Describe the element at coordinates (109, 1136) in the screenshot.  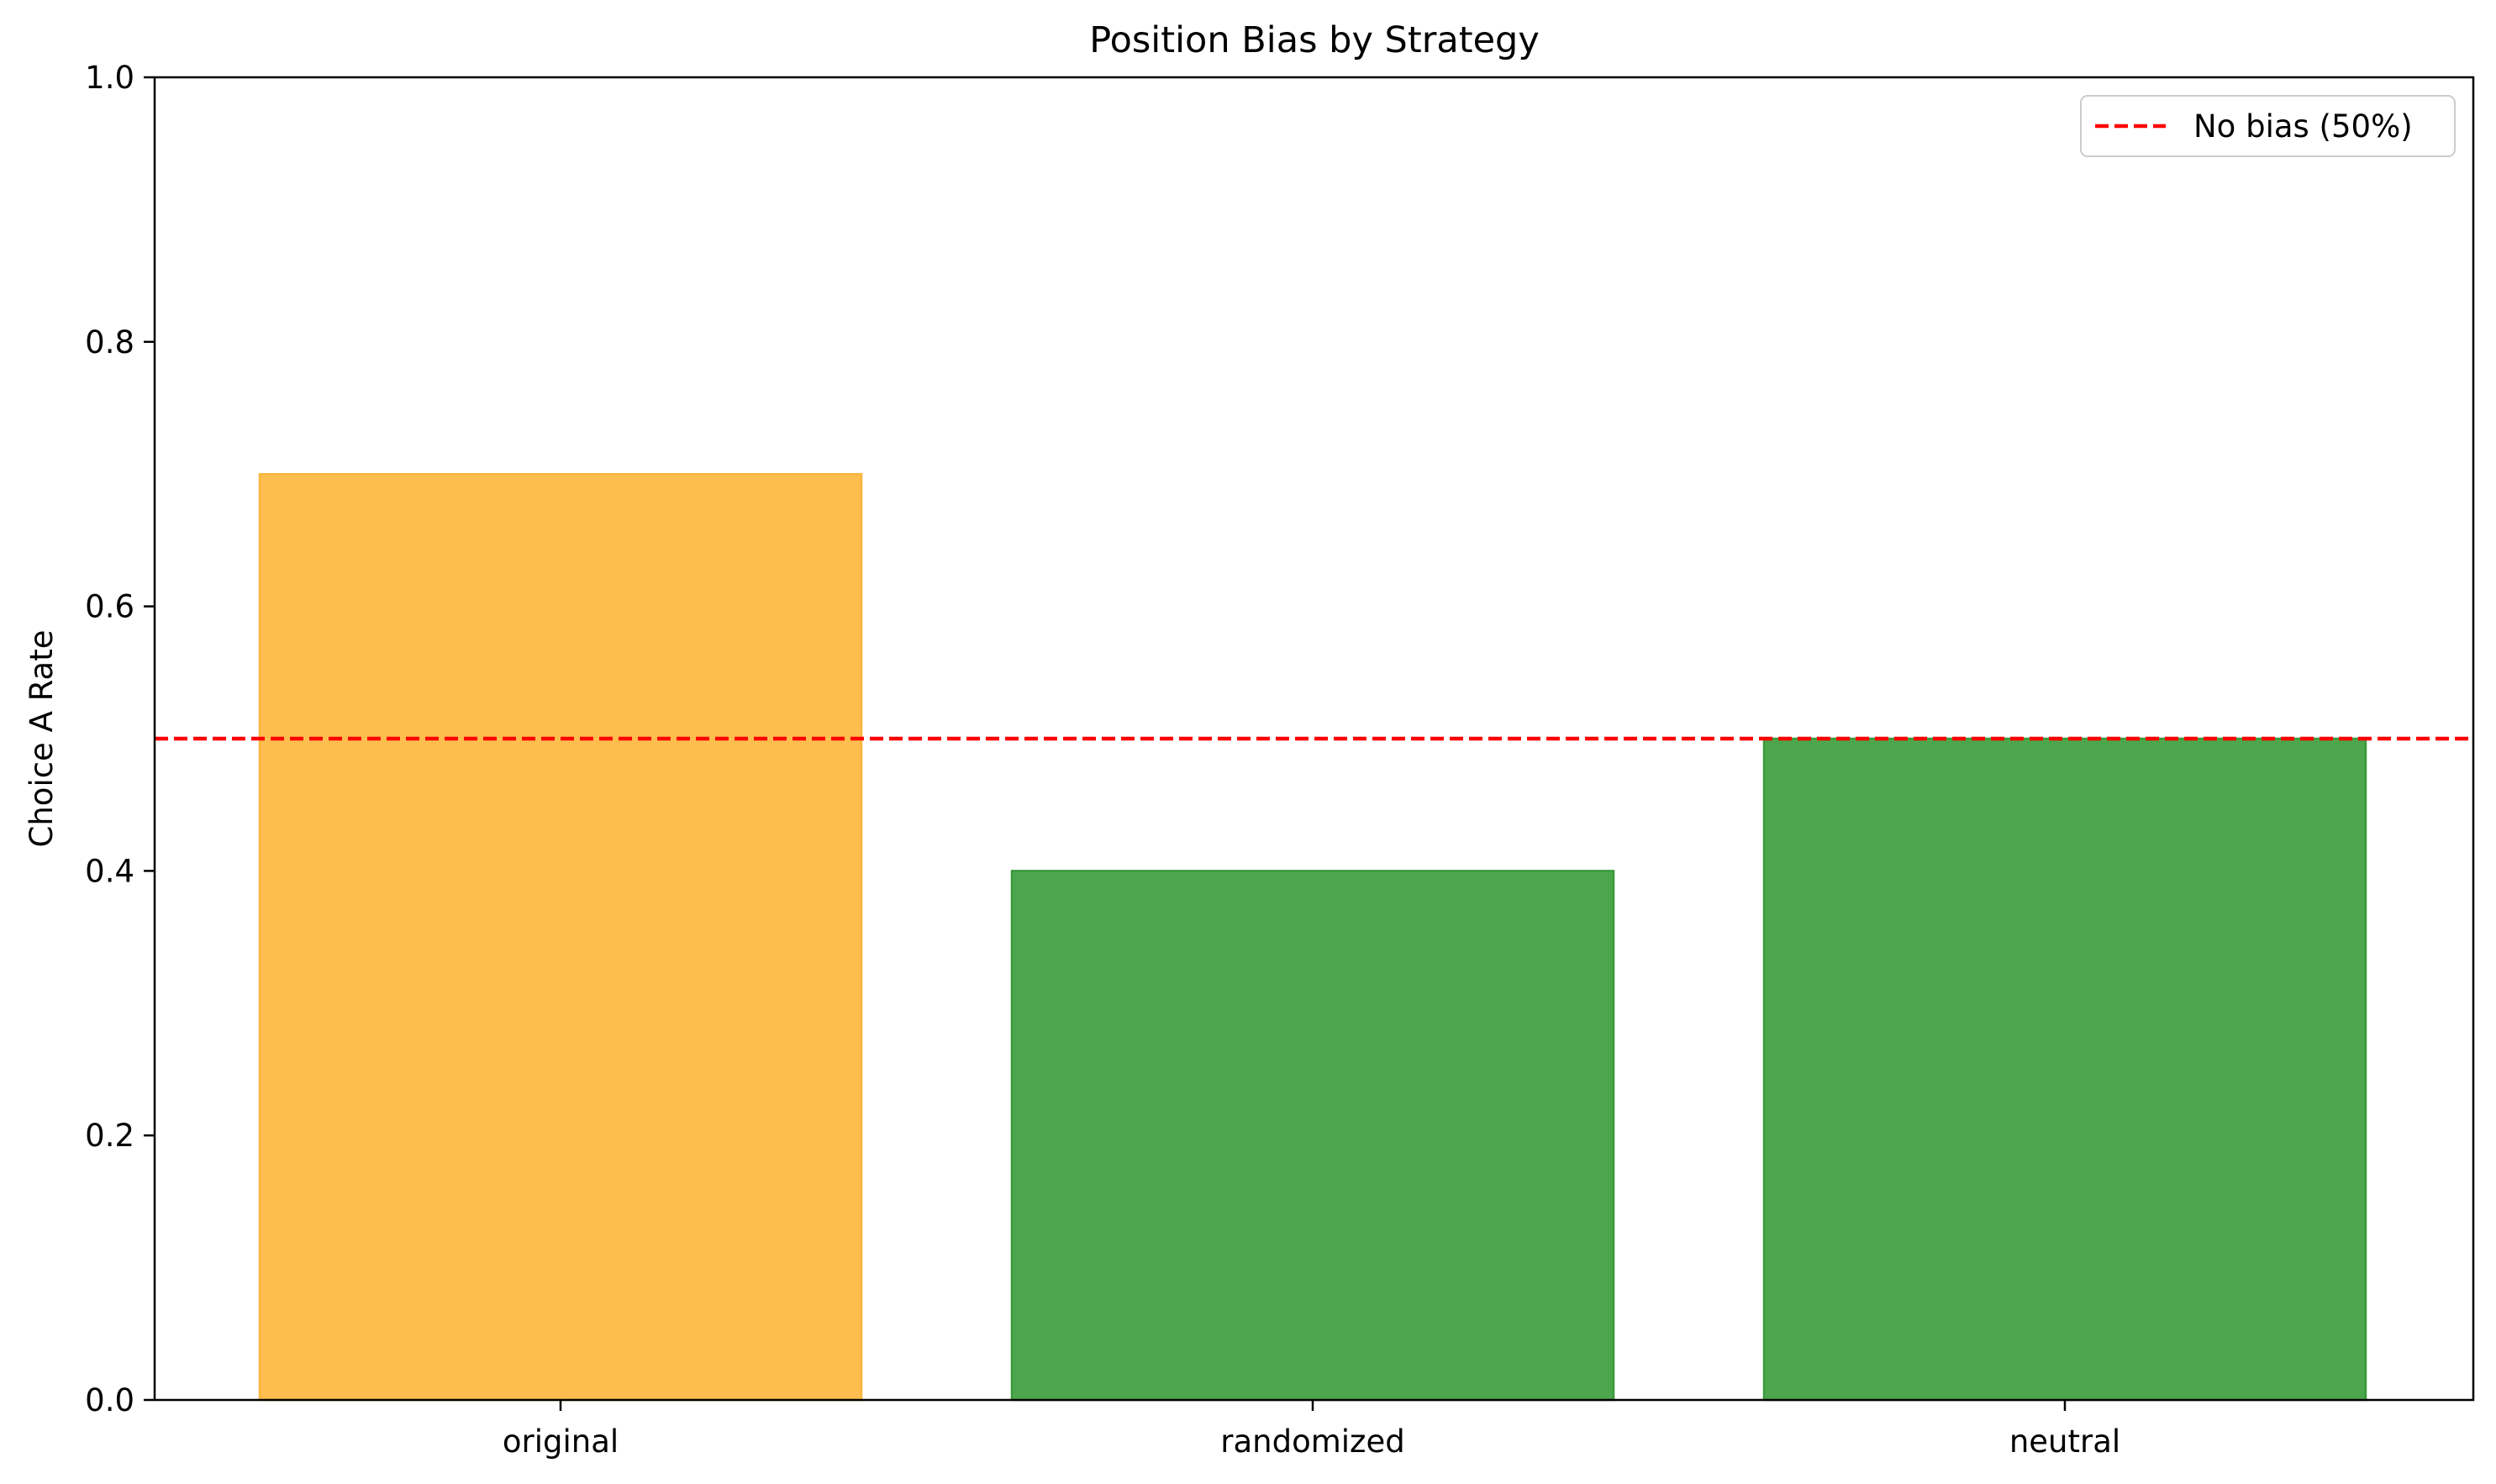
I see `y-tick-label: 0.2` at that location.